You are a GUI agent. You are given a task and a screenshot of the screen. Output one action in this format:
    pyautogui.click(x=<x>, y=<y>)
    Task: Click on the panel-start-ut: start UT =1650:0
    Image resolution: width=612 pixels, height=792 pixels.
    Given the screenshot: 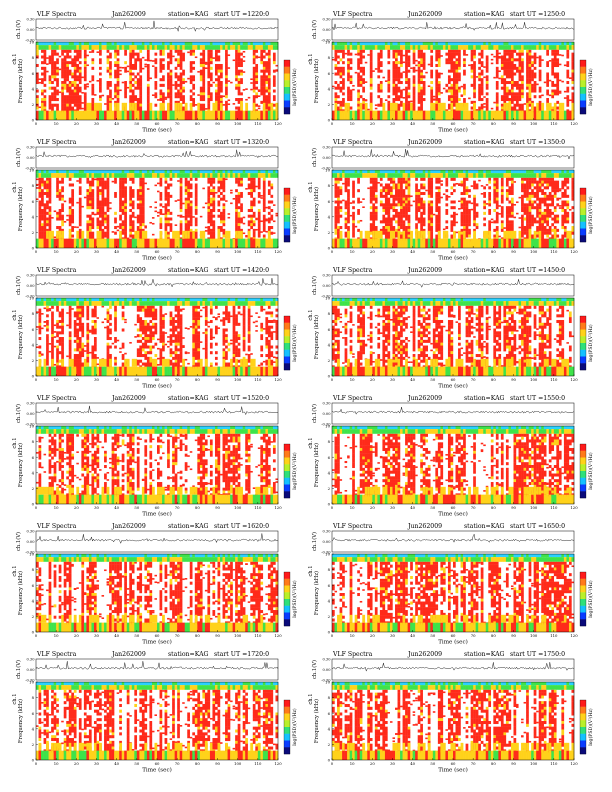 What is the action you would take?
    pyautogui.click(x=537, y=526)
    